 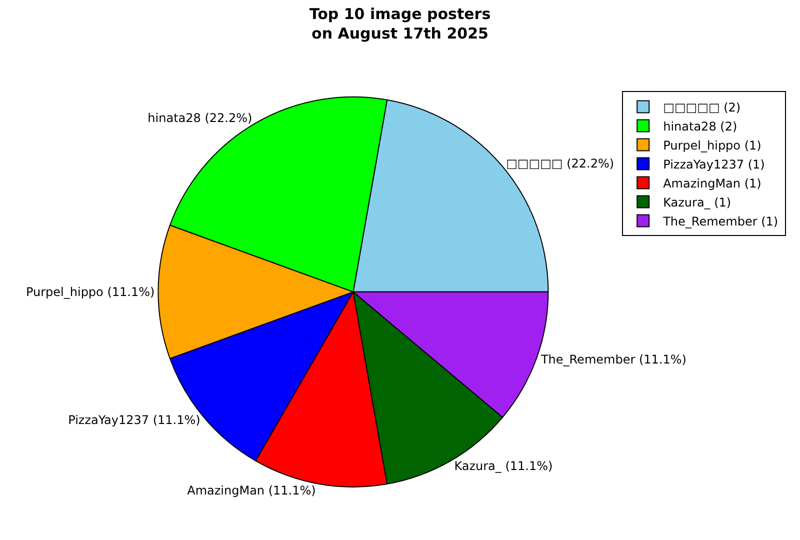 What do you see at coordinates (714, 164) in the screenshot?
I see `legend-label: PizzaYay1237 (1)` at bounding box center [714, 164].